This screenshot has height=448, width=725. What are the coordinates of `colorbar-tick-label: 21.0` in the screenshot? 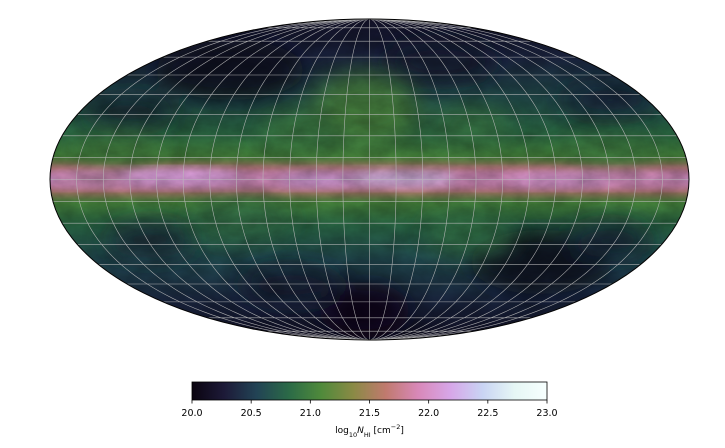 It's located at (310, 413).